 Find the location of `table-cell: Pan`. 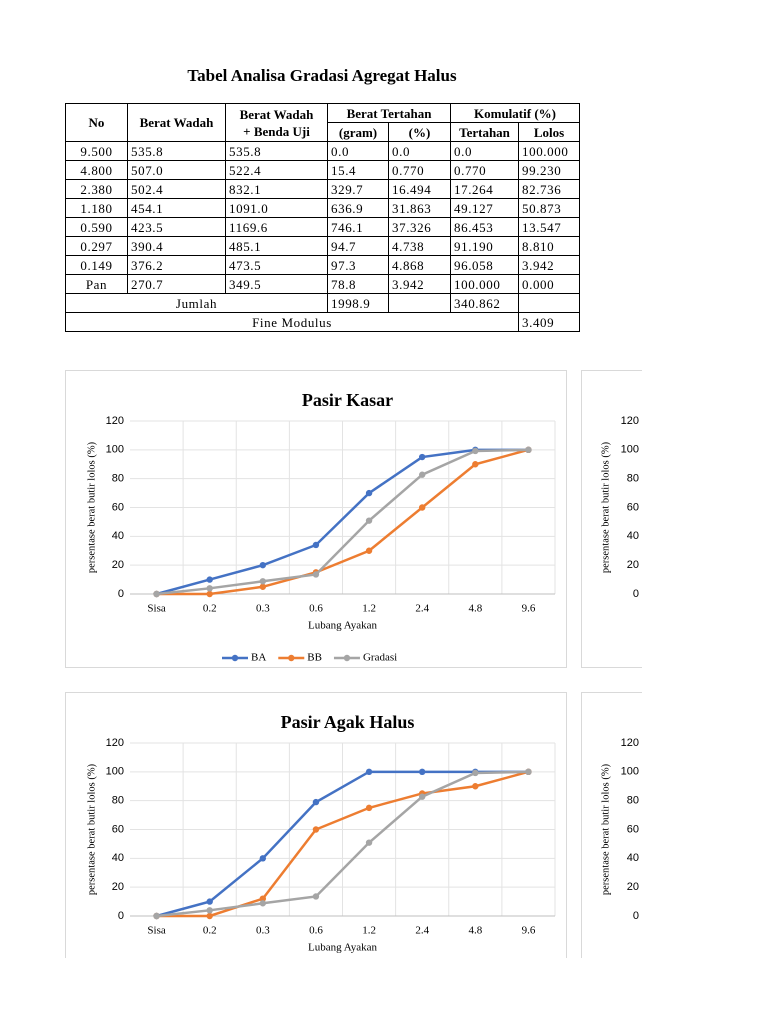

table-cell: Pan is located at coordinates (96, 284).